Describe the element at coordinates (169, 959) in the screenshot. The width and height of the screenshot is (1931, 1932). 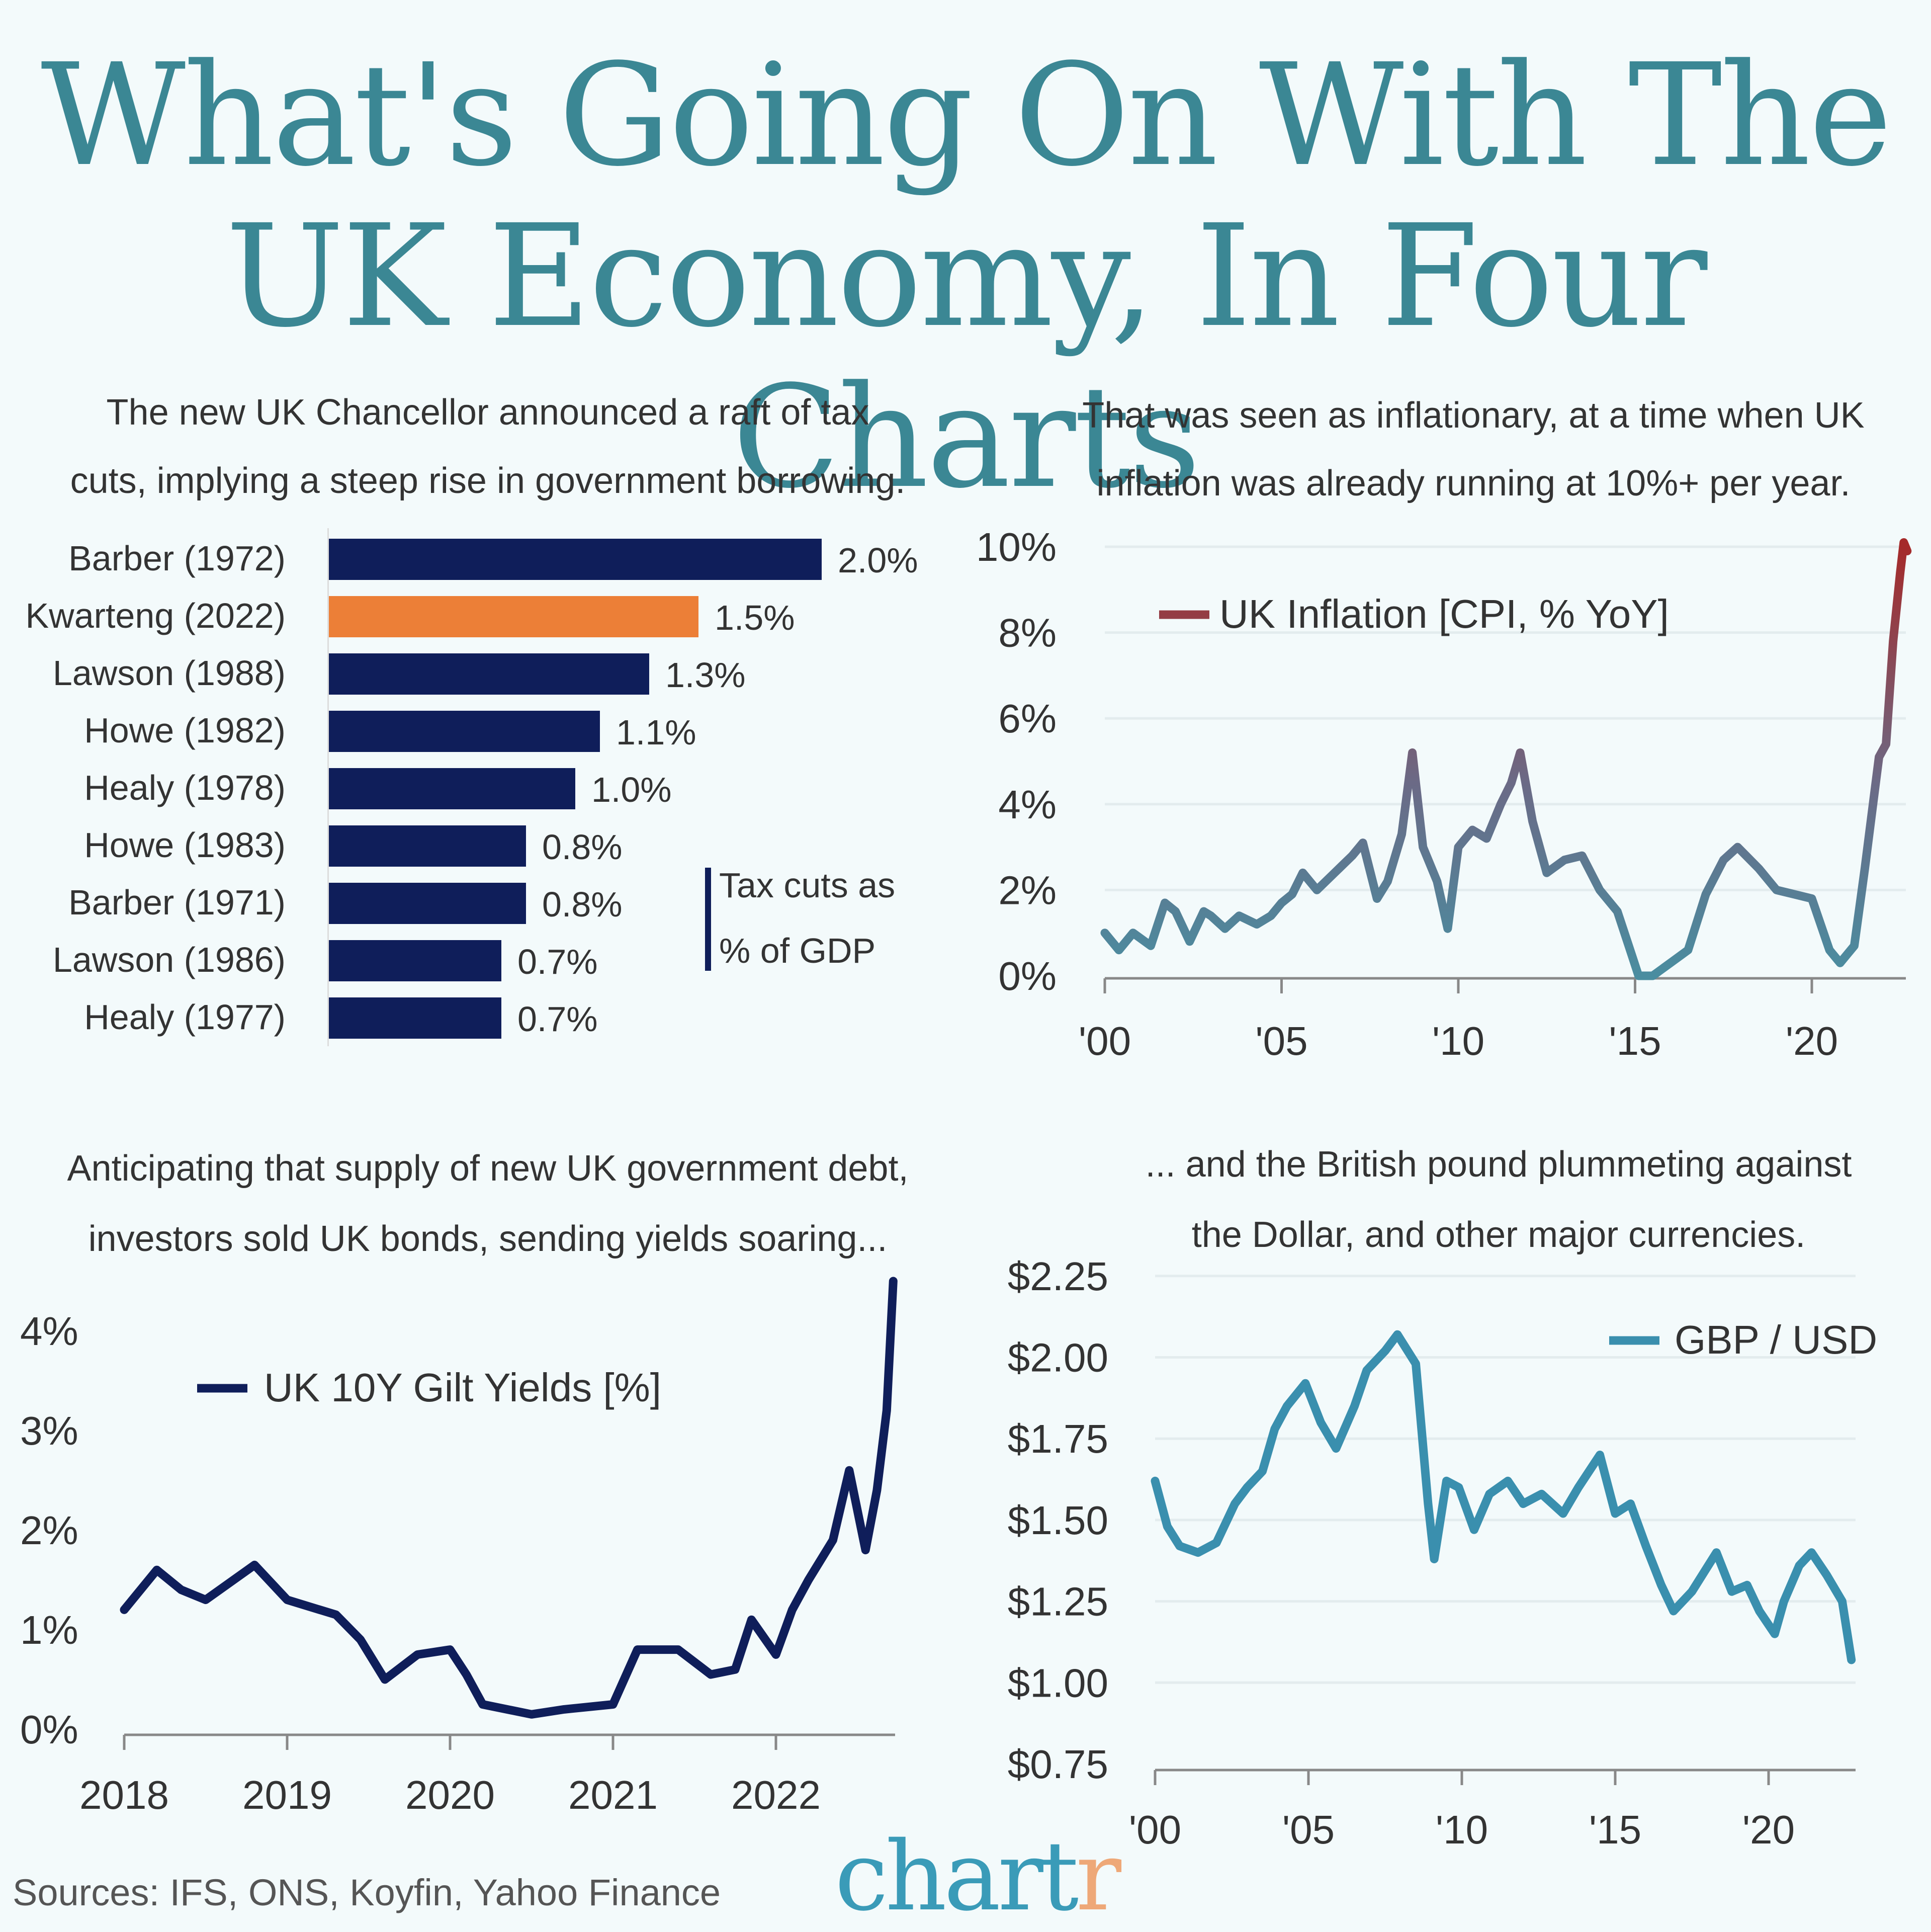
I see `bar-category-label: Lawson (1986)` at that location.